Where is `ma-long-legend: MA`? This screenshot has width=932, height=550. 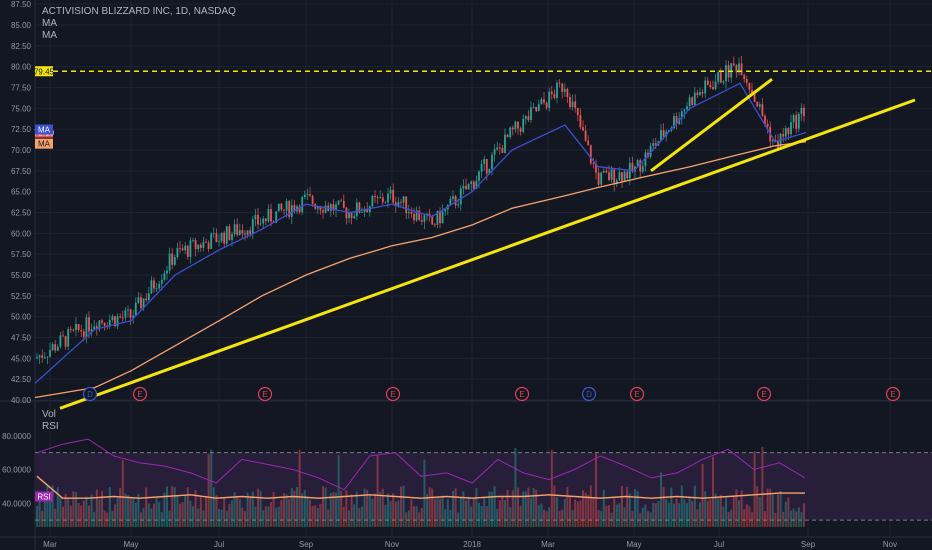 ma-long-legend: MA is located at coordinates (49, 35).